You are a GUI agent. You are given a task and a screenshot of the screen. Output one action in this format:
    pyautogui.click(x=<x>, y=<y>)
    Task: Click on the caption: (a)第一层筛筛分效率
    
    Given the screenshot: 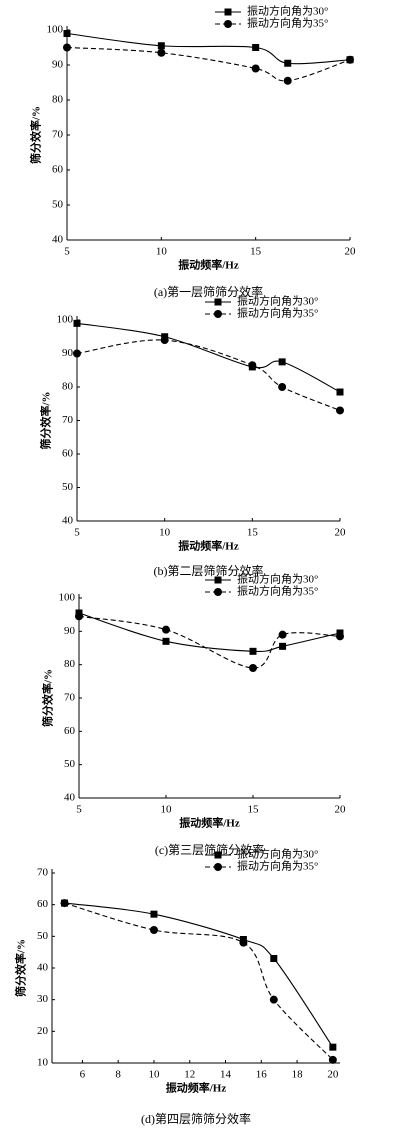 What is the action you would take?
    pyautogui.click(x=208, y=291)
    